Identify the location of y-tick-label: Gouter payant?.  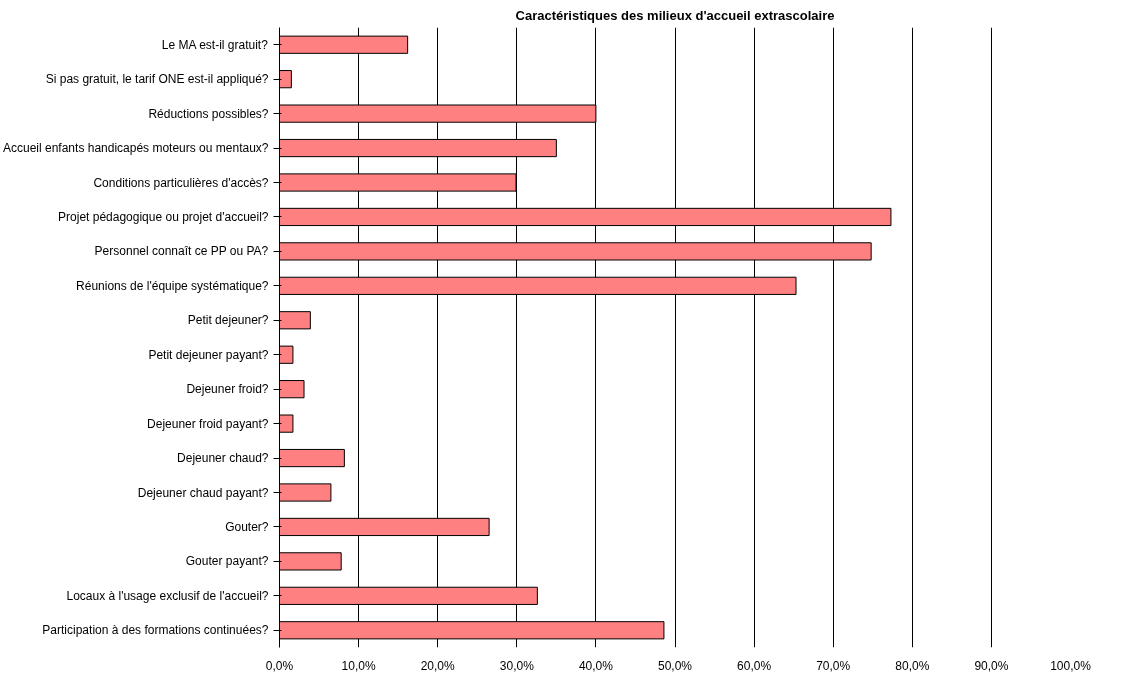
(227, 561).